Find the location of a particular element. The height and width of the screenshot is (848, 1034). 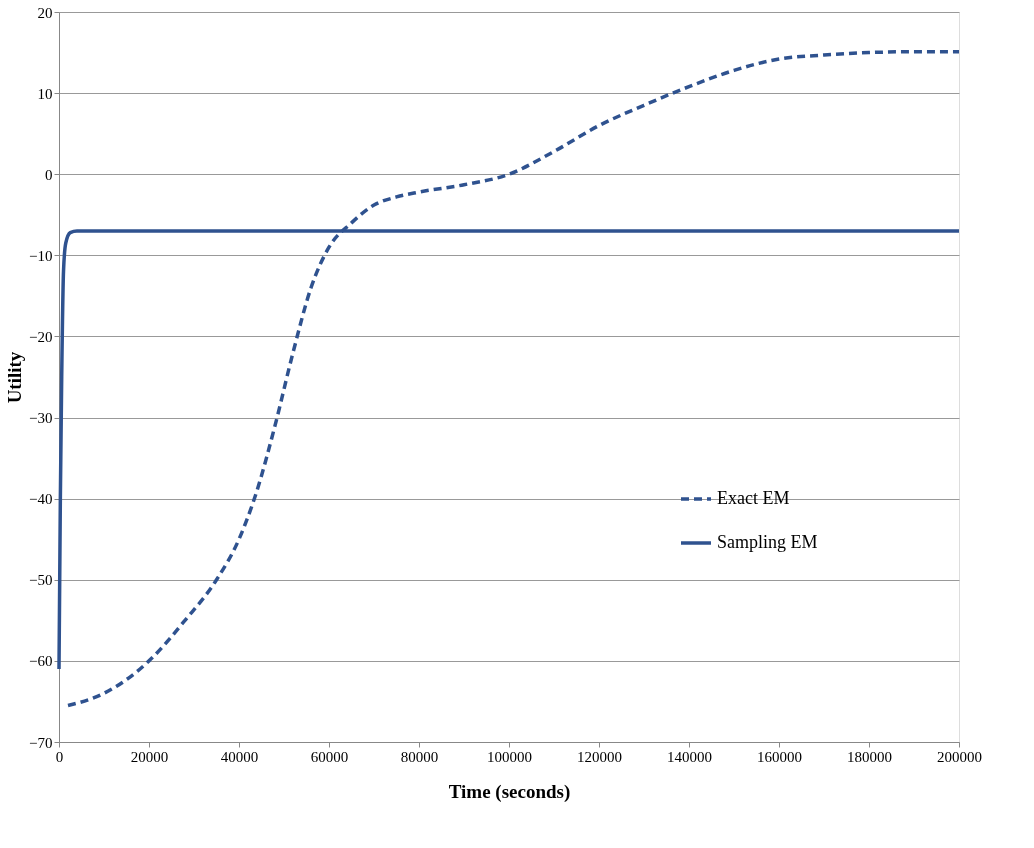

y-tick-label: 20 is located at coordinates (45, 12).